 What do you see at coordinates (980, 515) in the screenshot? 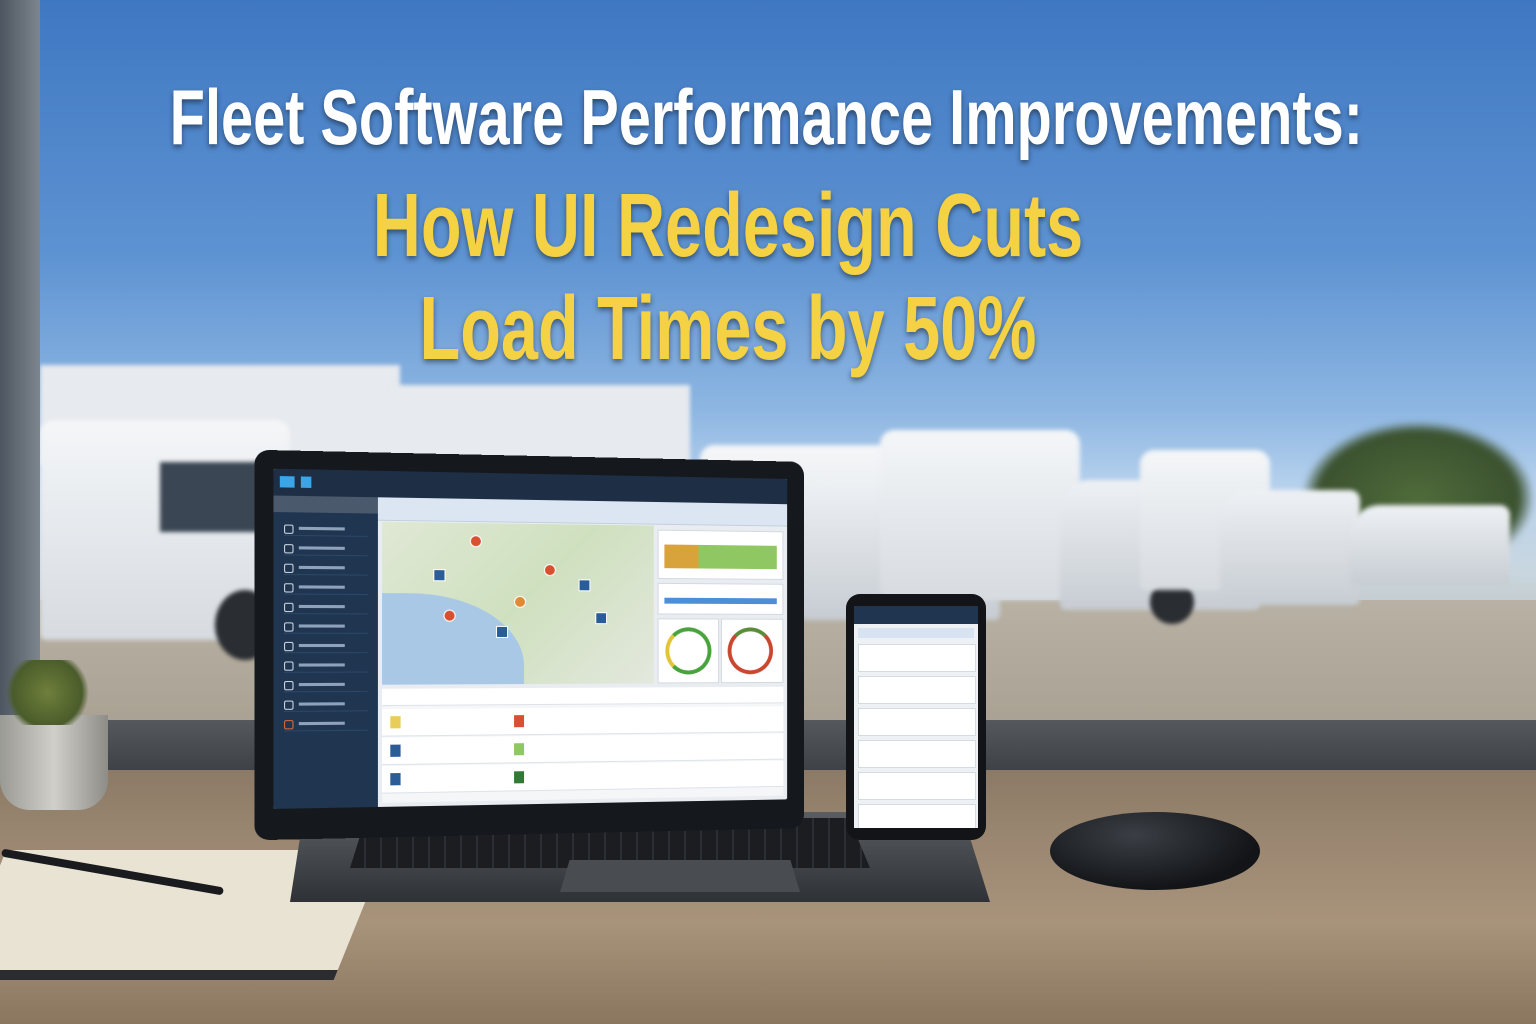
I see `truck` at bounding box center [980, 515].